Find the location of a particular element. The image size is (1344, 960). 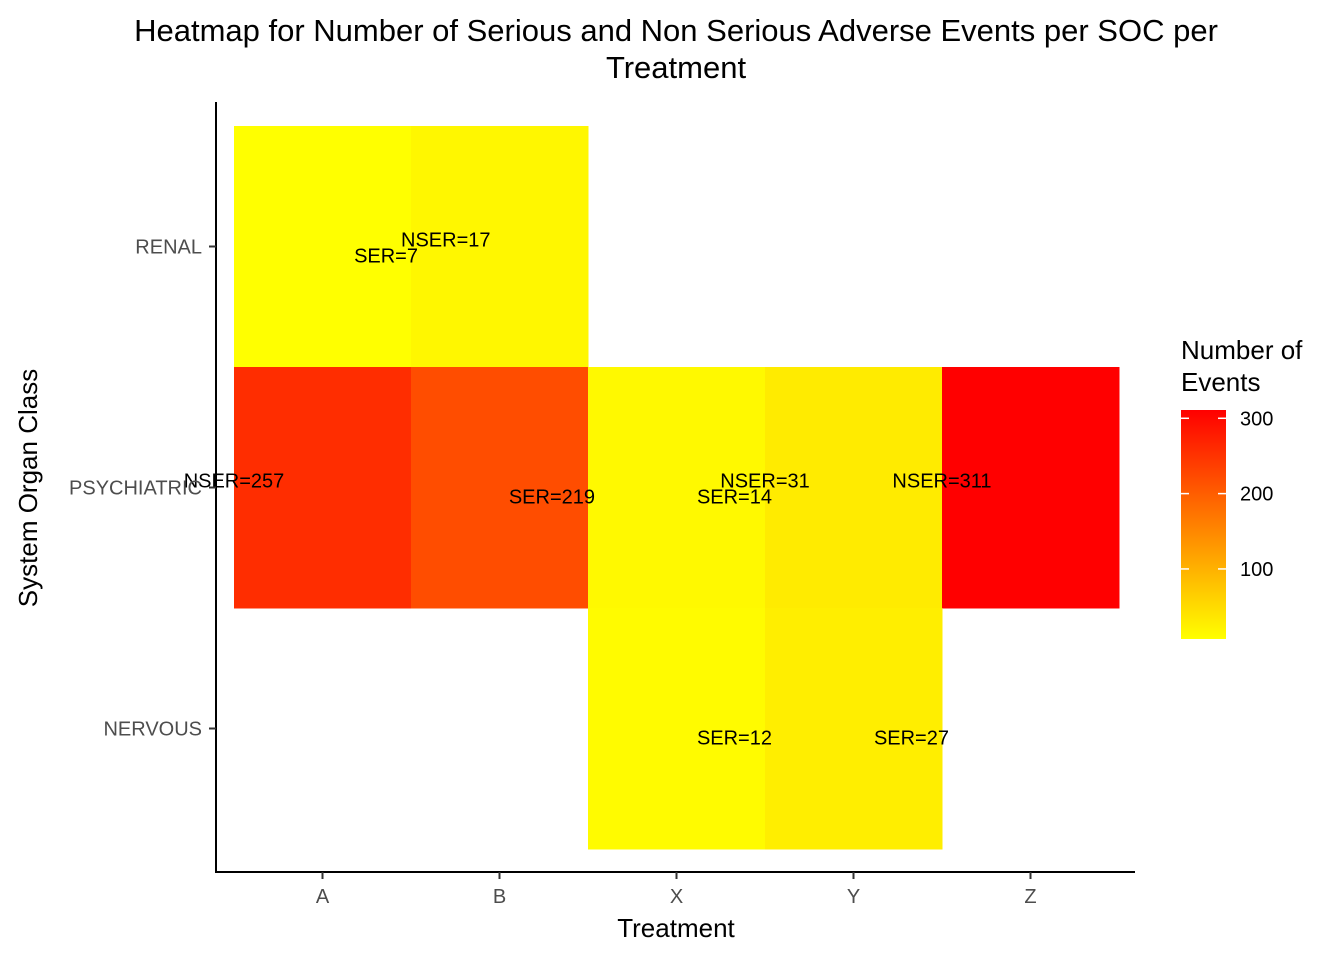

legend-tick-label-200: 200 is located at coordinates (1256, 495).